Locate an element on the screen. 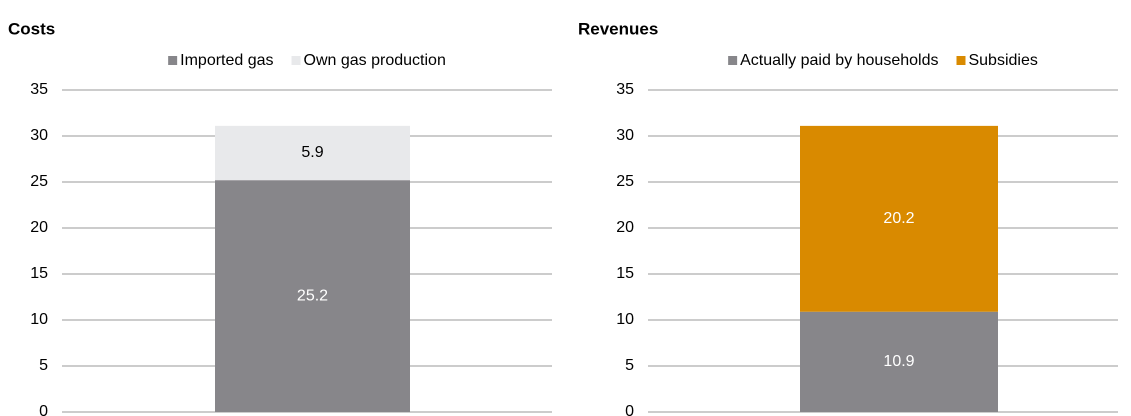 This screenshot has height=416, width=1131. data-label: 20.2 is located at coordinates (898, 218).